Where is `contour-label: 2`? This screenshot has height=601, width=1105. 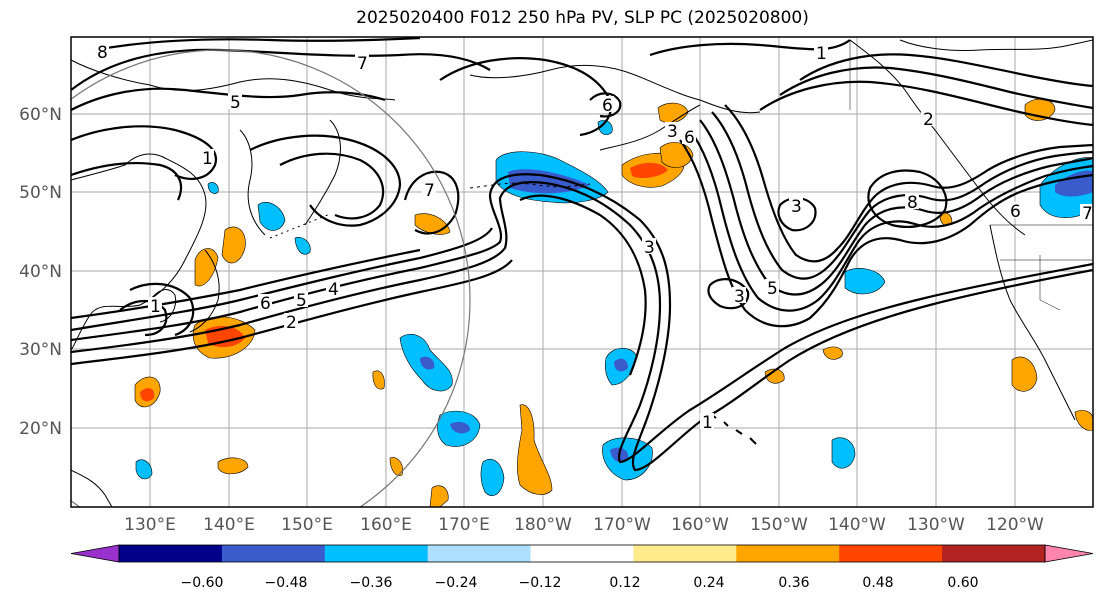 contour-label: 2 is located at coordinates (928, 120).